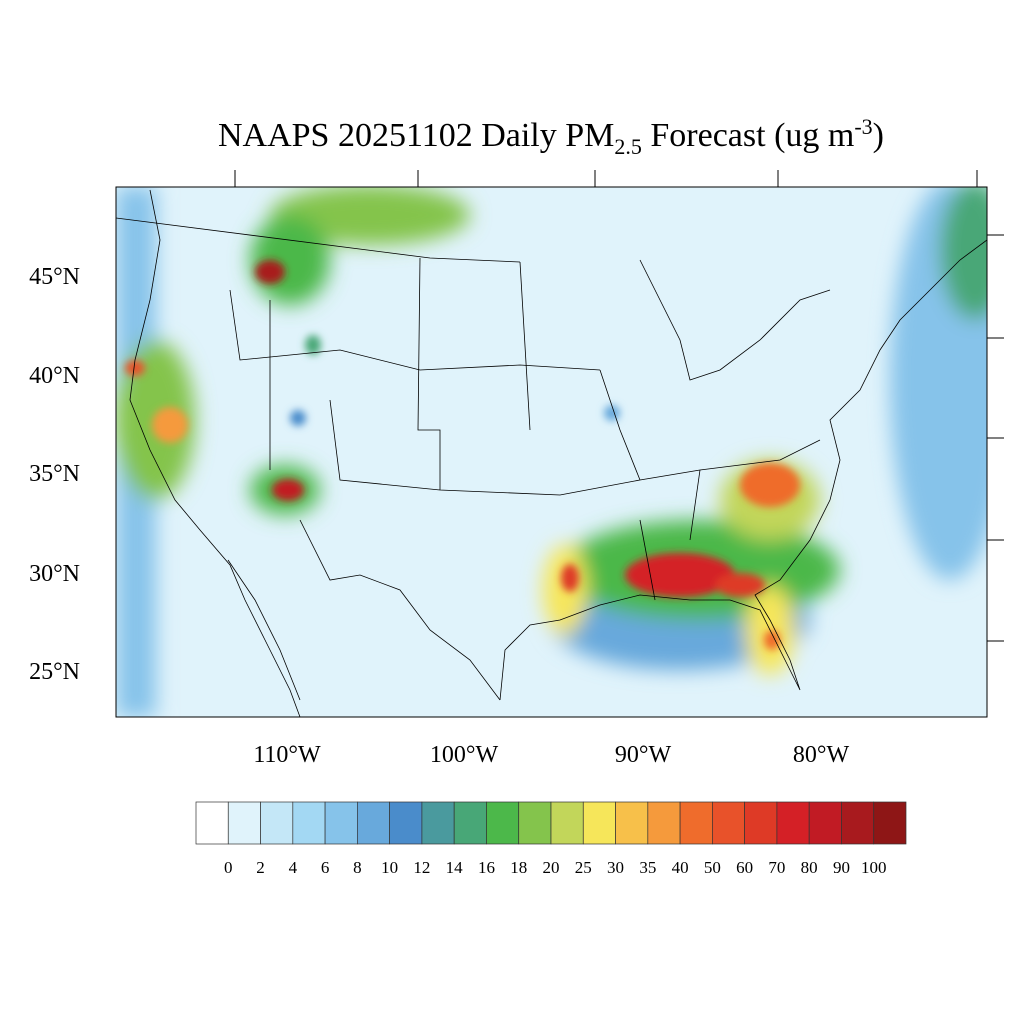  What do you see at coordinates (325, 867) in the screenshot?
I see `colorbar-label: 6` at bounding box center [325, 867].